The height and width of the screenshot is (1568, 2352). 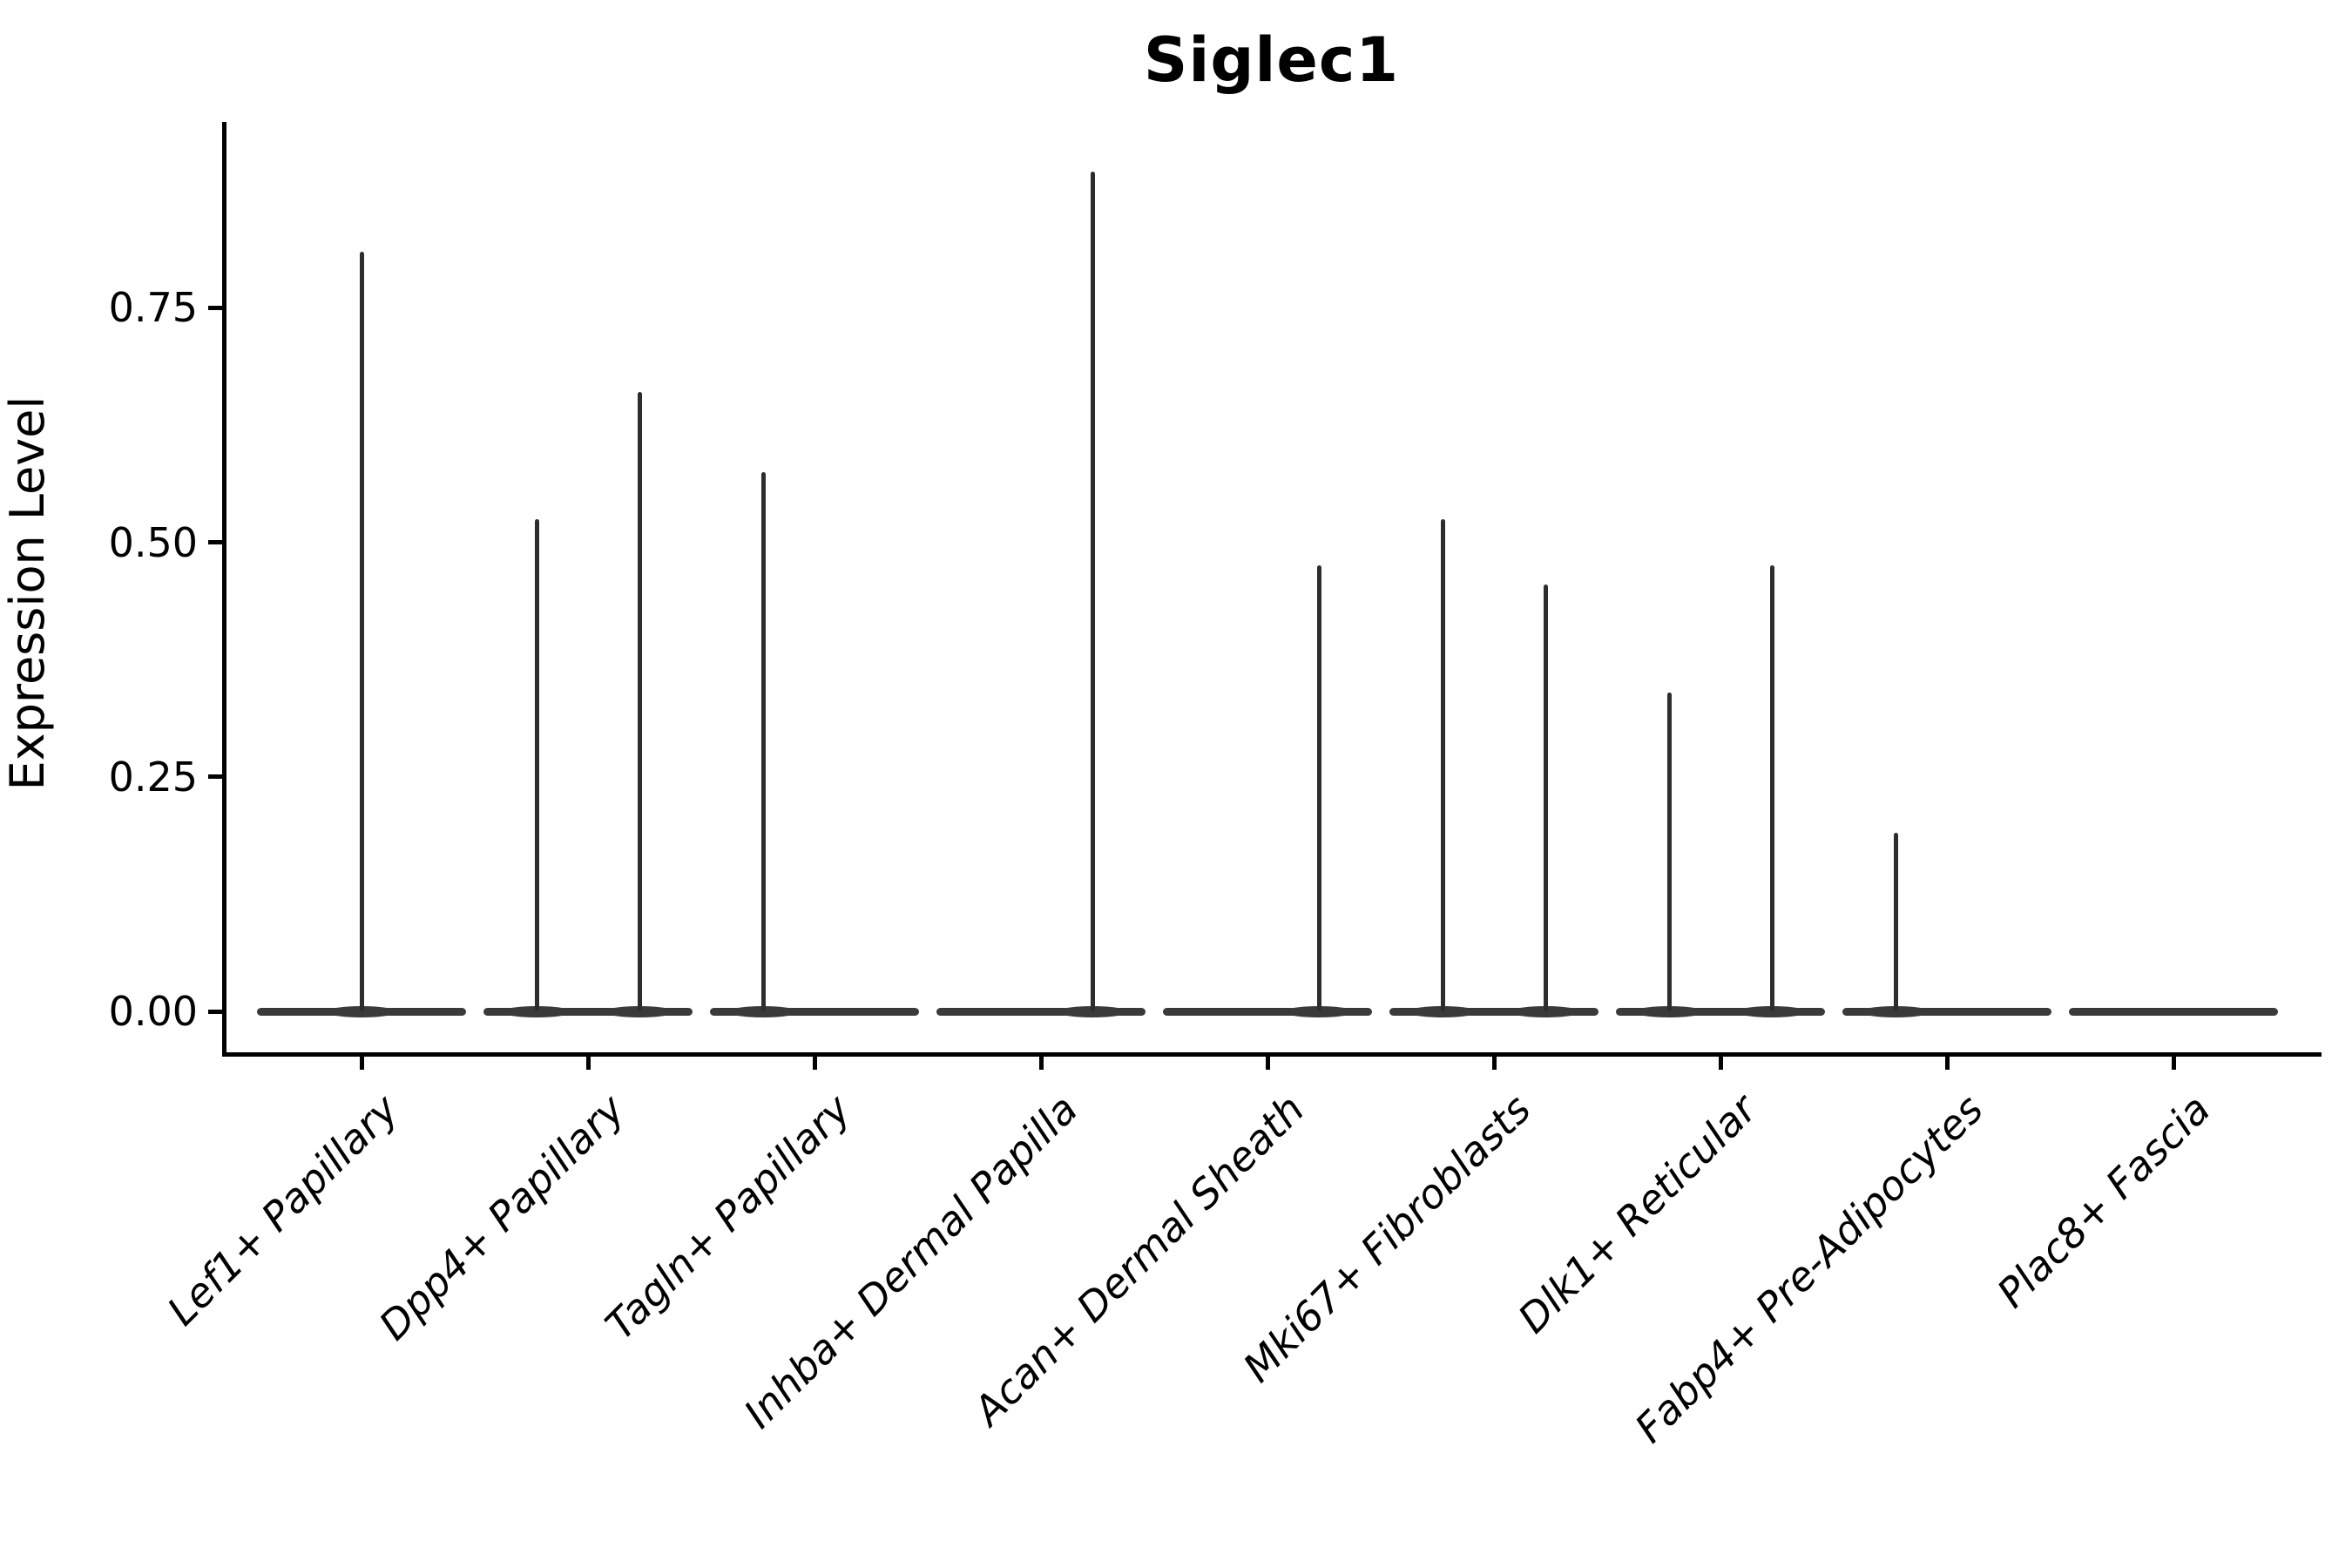 What do you see at coordinates (2103, 1201) in the screenshot?
I see `x-category-label: Plac8+ Fascia` at bounding box center [2103, 1201].